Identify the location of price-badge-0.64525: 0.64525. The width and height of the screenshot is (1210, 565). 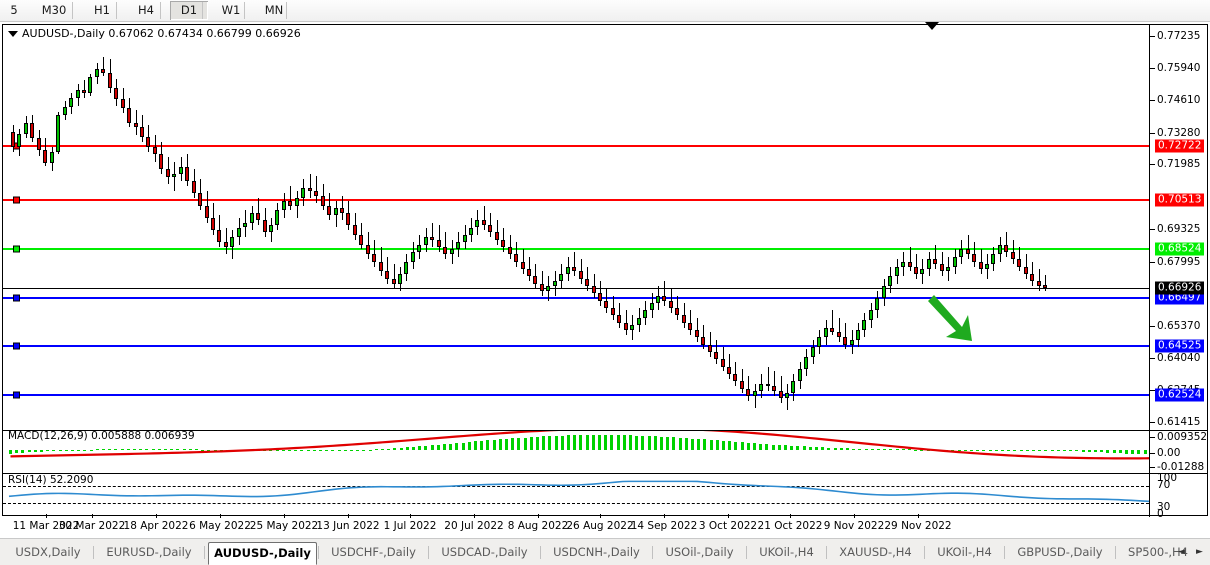
(1180, 346).